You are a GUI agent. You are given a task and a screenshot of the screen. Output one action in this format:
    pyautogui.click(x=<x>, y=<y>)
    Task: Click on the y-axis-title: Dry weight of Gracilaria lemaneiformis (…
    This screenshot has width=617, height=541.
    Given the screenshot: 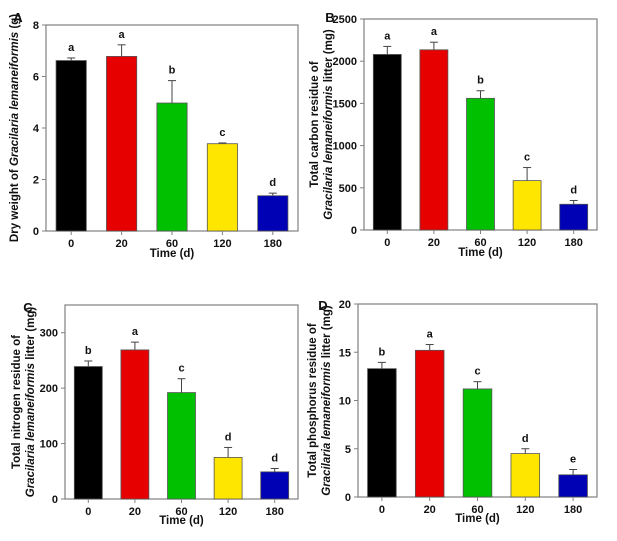 What is the action you would take?
    pyautogui.click(x=15, y=128)
    